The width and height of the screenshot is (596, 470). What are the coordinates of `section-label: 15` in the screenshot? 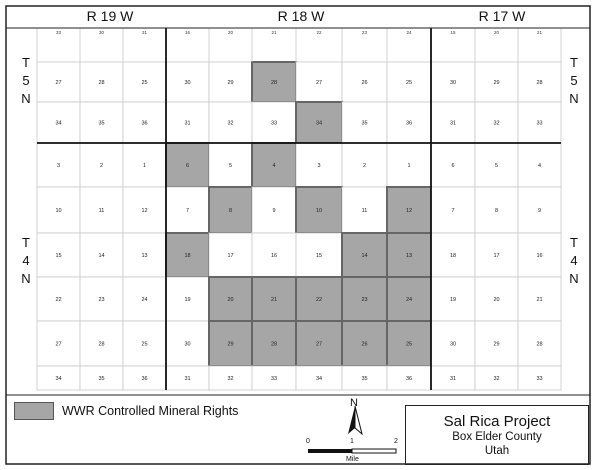 It's located at (319, 256).